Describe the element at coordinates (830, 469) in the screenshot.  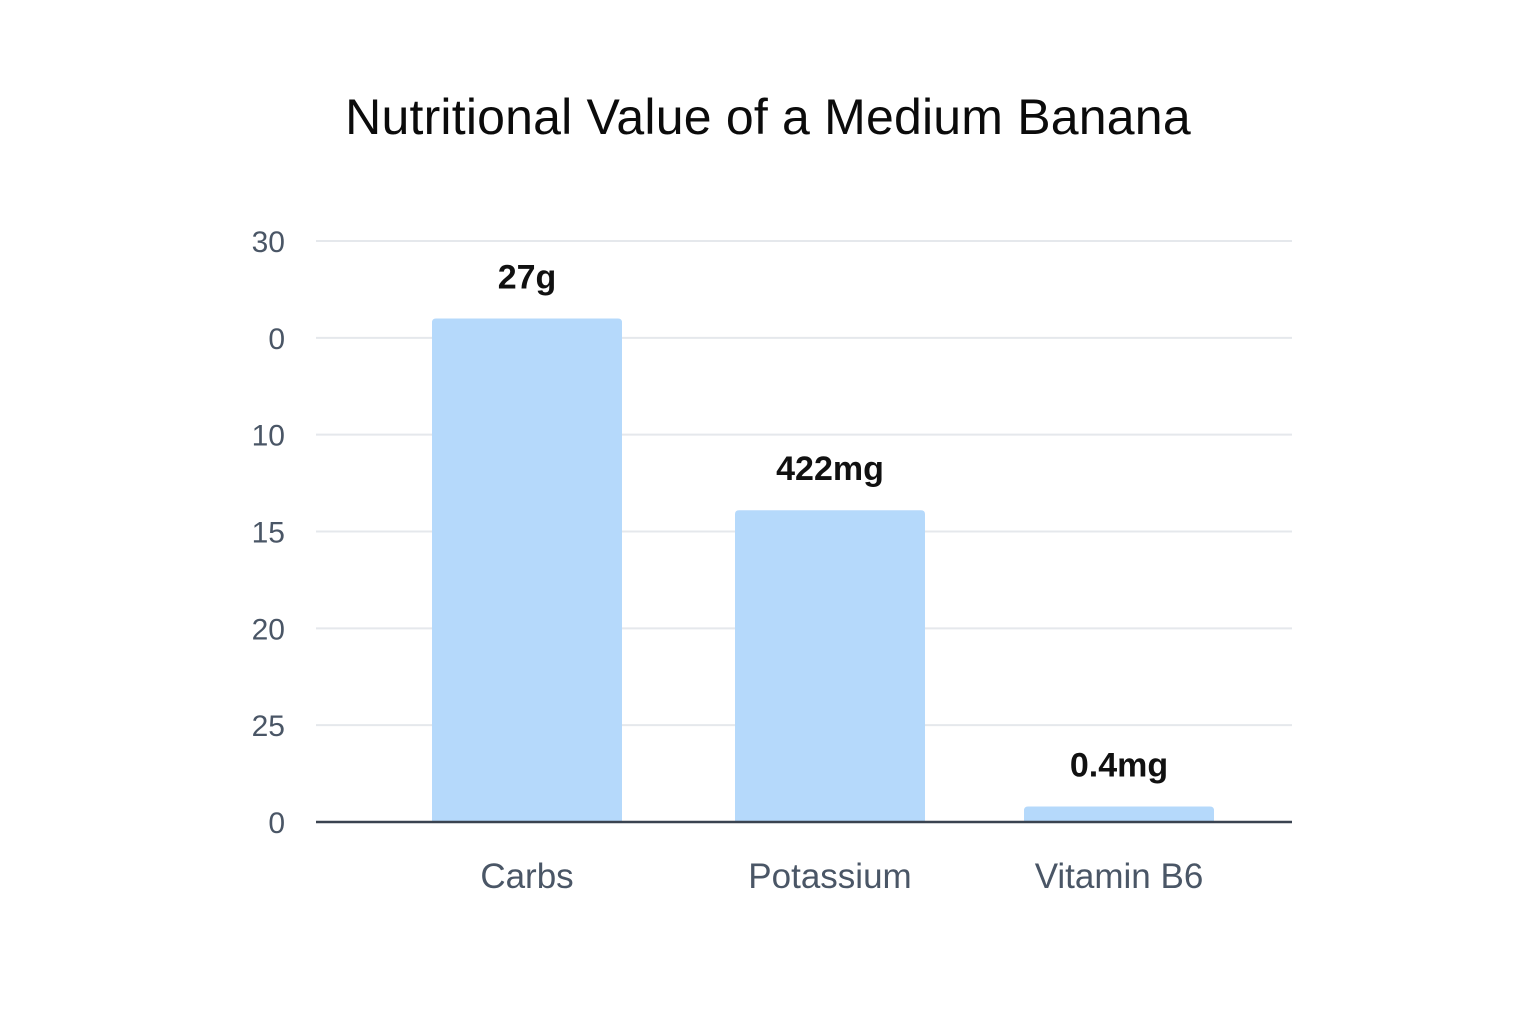
I see `data-label: 422mg` at that location.